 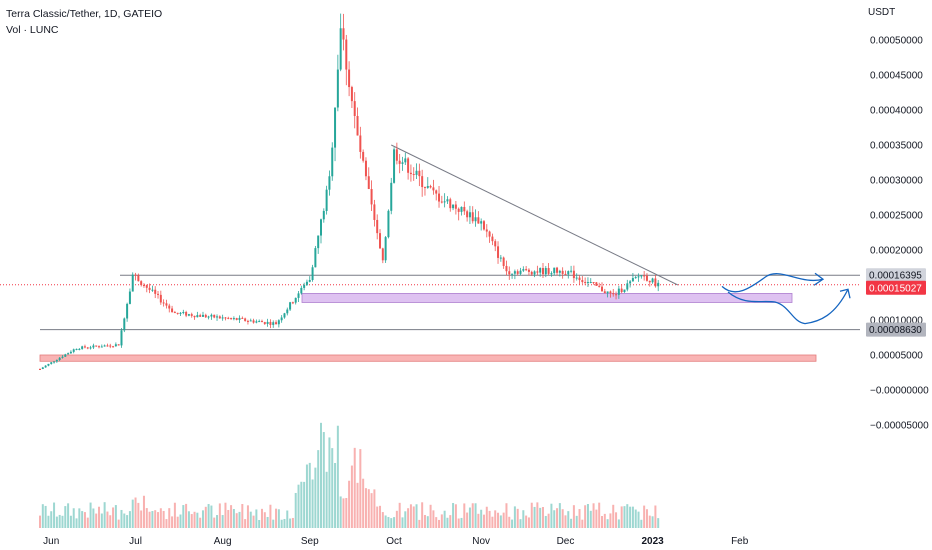 I want to click on y-tick-label: −0.00000000, so click(x=899, y=391).